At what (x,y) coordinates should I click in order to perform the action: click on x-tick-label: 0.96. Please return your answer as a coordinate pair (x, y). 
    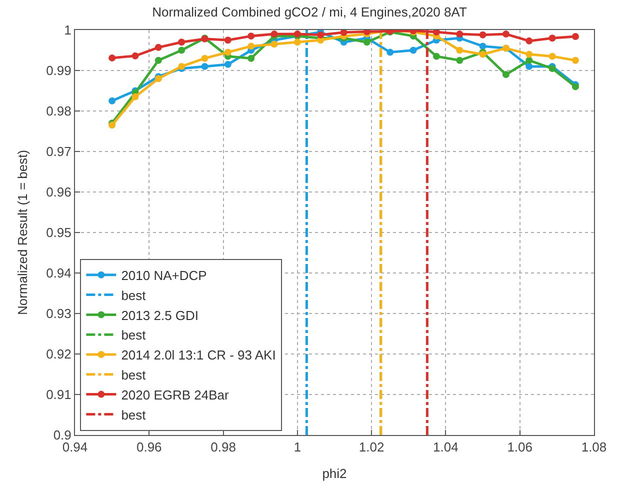
    Looking at the image, I should click on (149, 447).